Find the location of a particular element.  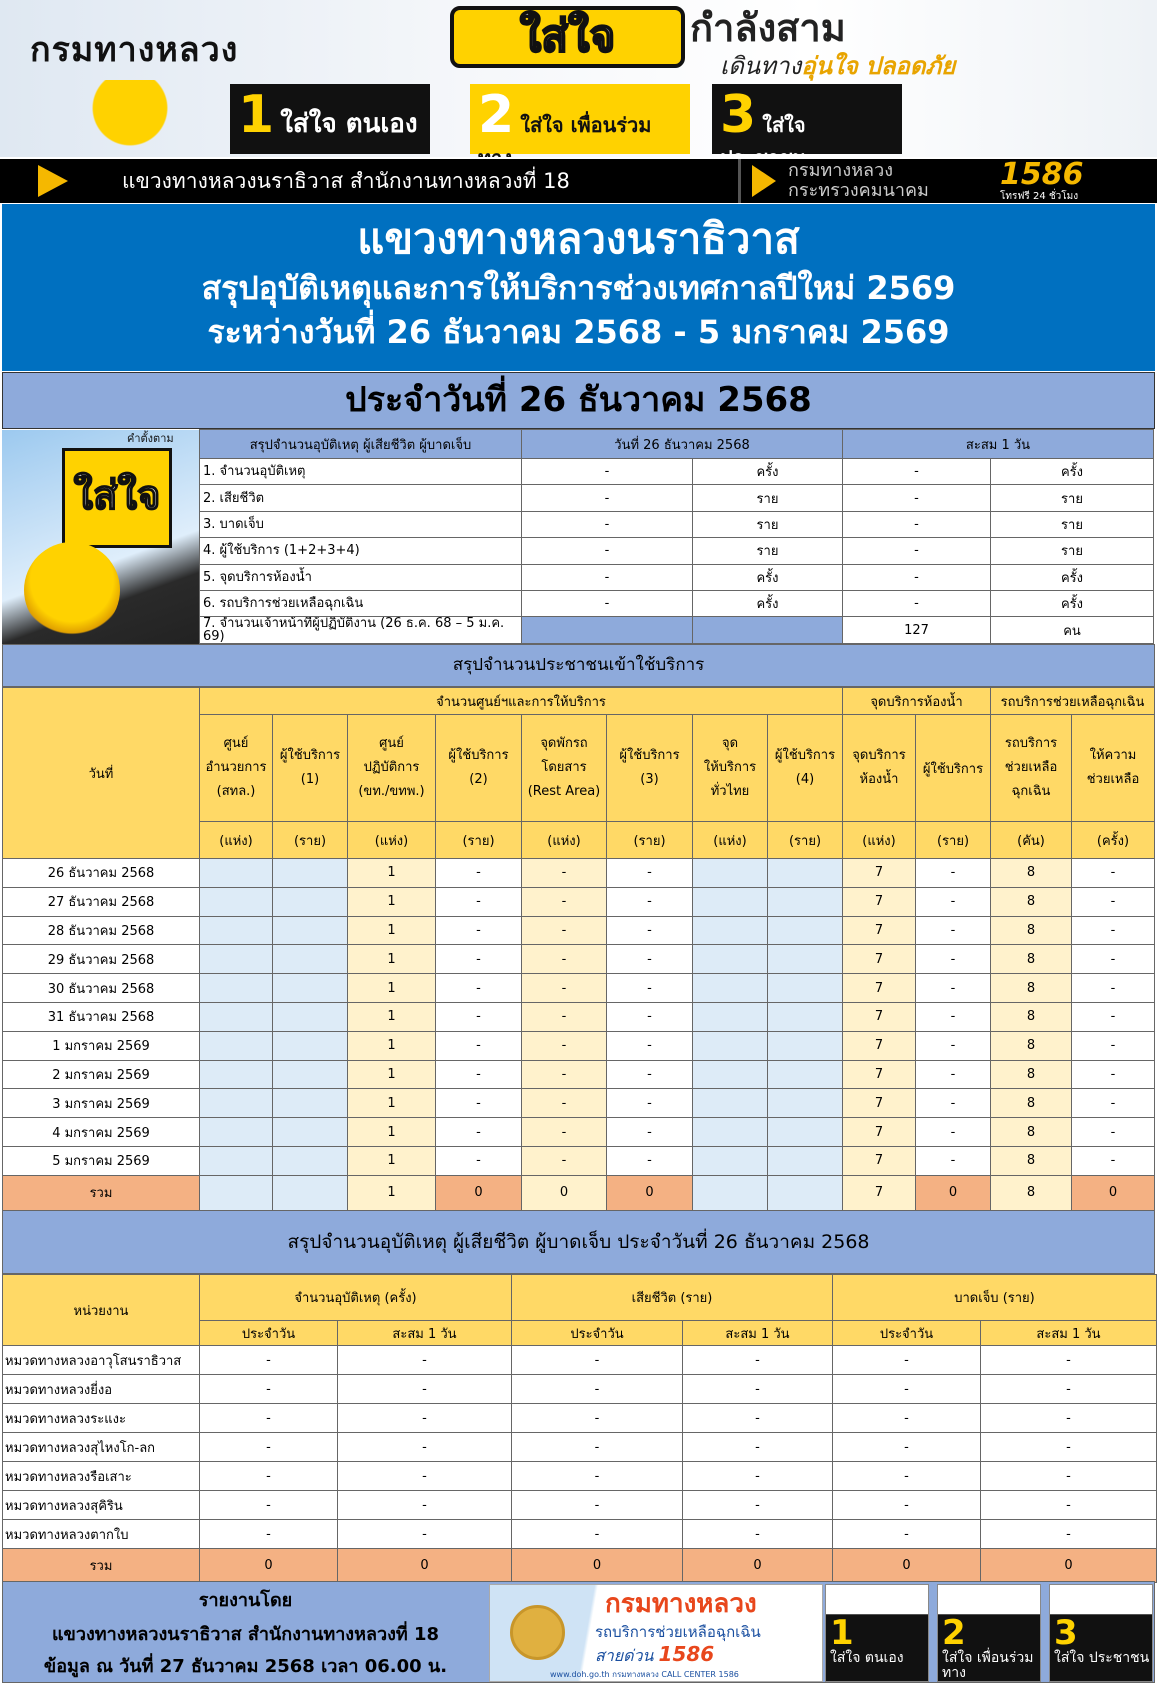

cumulative-value: 127 is located at coordinates (916, 630).